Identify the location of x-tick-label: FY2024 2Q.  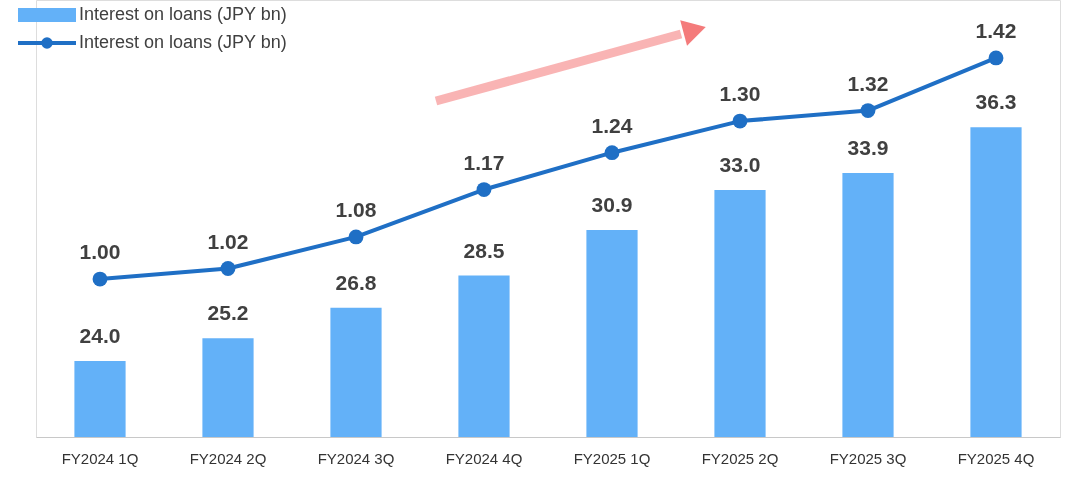
(228, 458).